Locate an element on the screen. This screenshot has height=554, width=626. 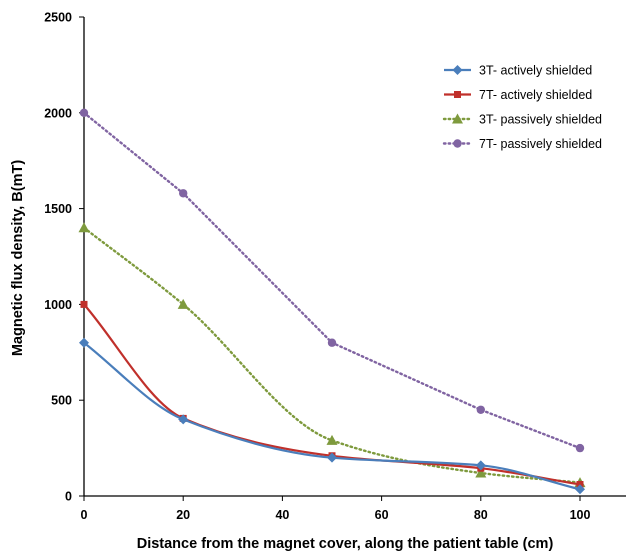
legend-item: 3T- passively shielded is located at coordinates (522, 120).